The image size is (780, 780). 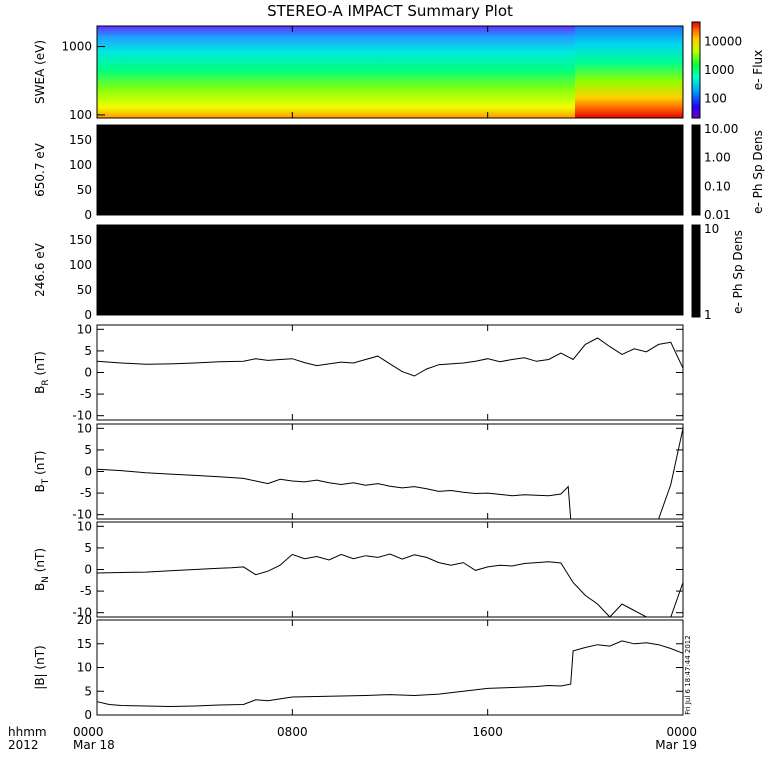 What do you see at coordinates (84, 526) in the screenshot?
I see `bn-ytick-label-4: 10` at bounding box center [84, 526].